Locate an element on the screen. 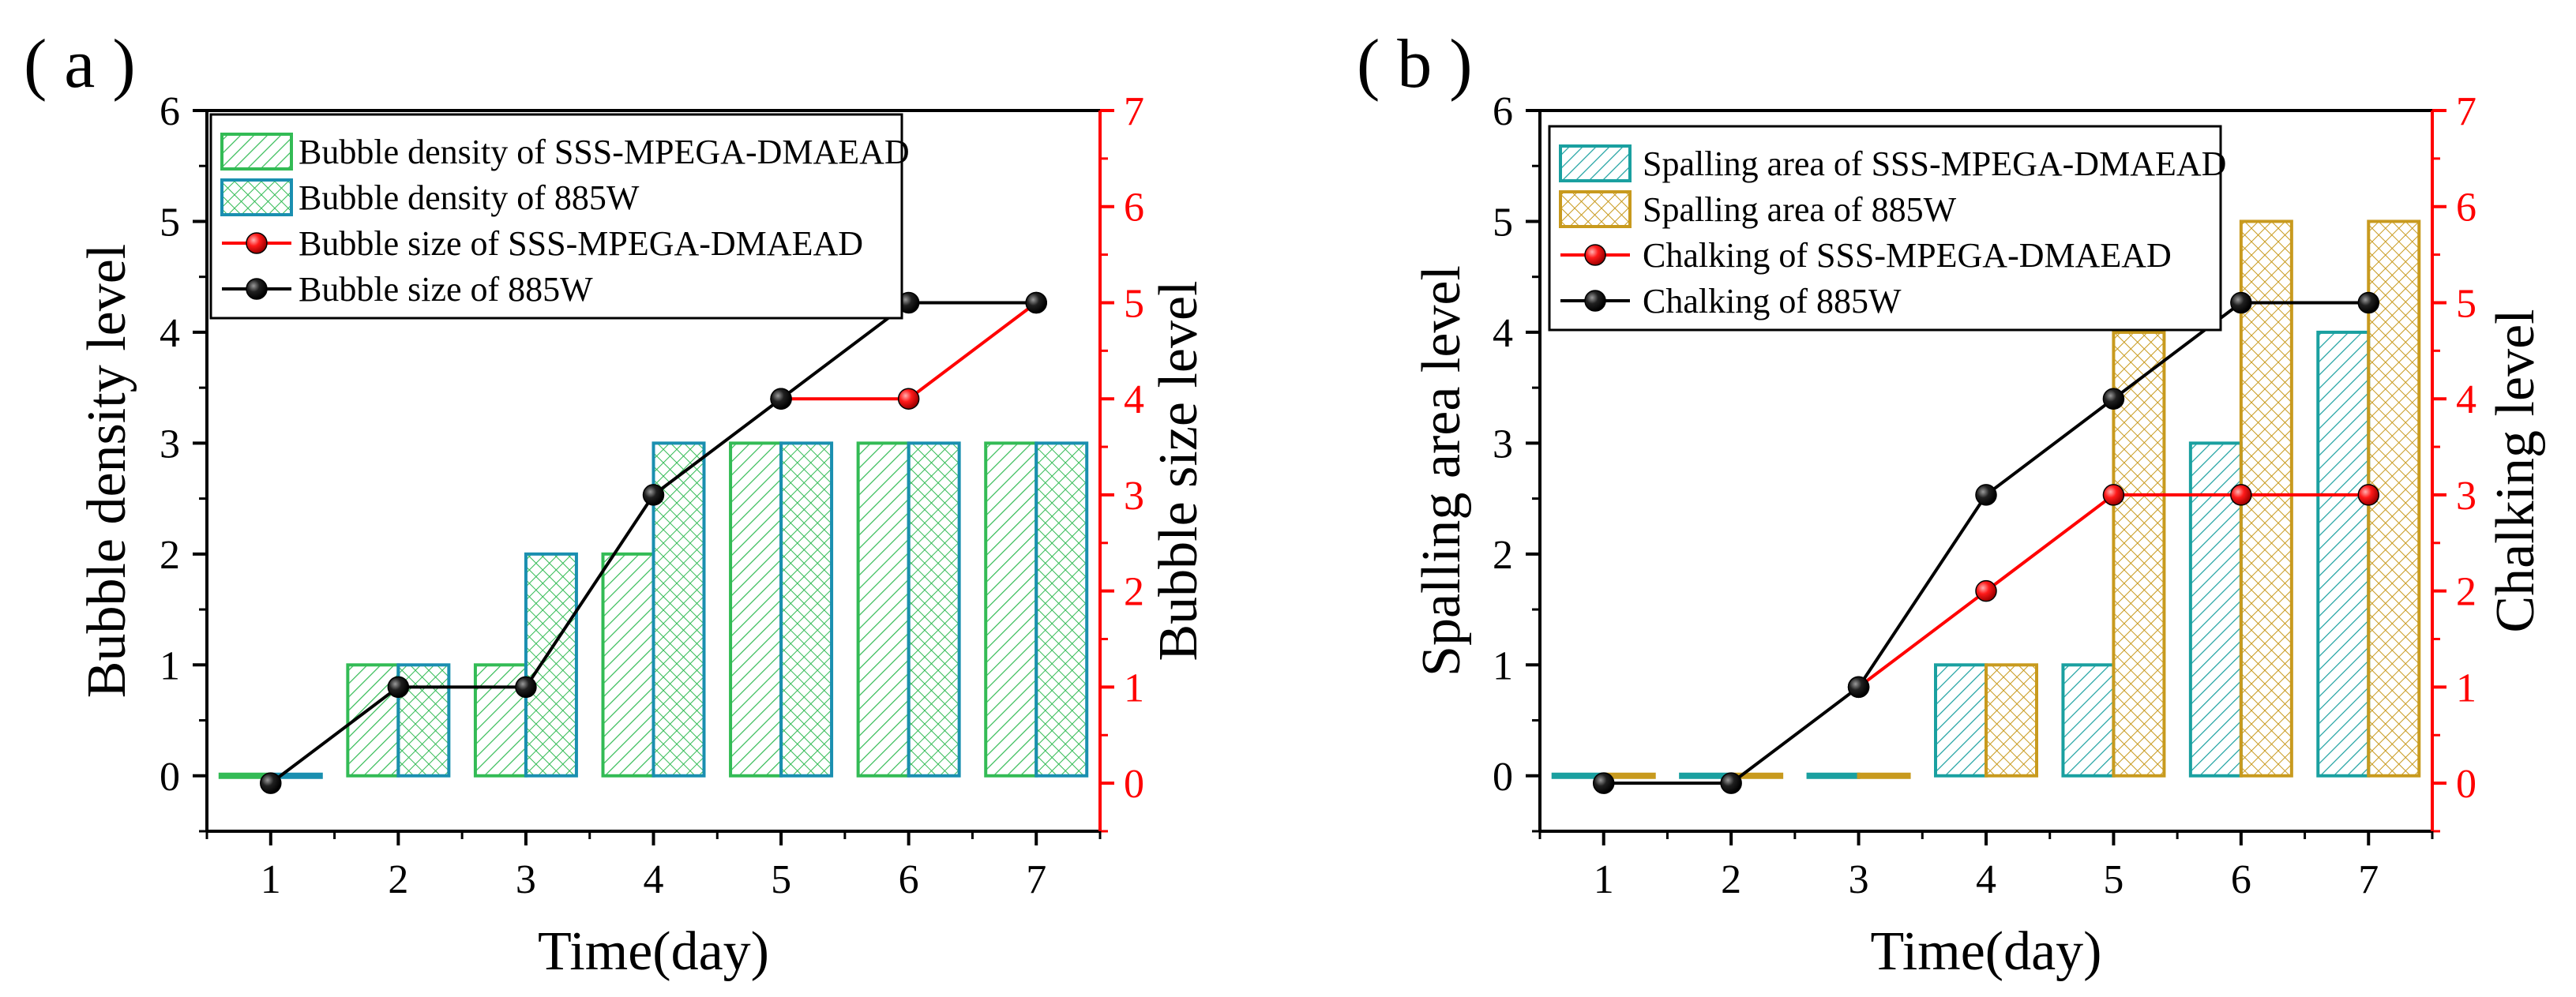  y-axis-right-title: Chalking level is located at coordinates (2515, 471).